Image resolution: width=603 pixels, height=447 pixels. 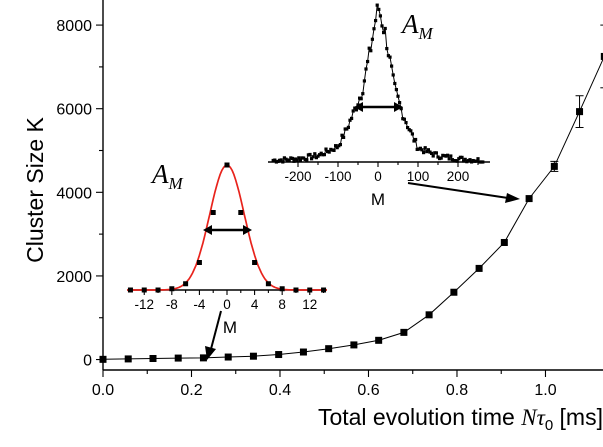 I want to click on inset-gaussian-background, so click(x=227, y=220).